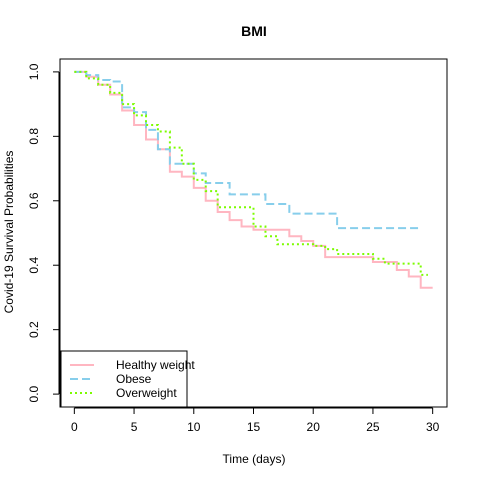  What do you see at coordinates (74, 427) in the screenshot?
I see `x-tick-label-0: 0` at bounding box center [74, 427].